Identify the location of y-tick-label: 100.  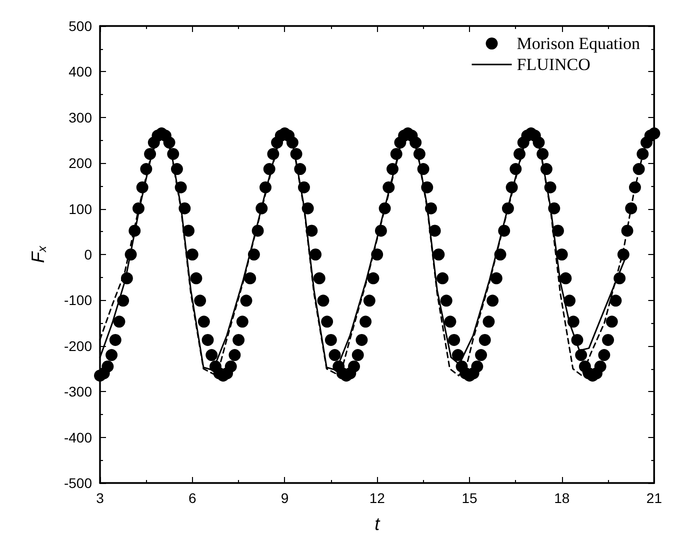
(80, 208).